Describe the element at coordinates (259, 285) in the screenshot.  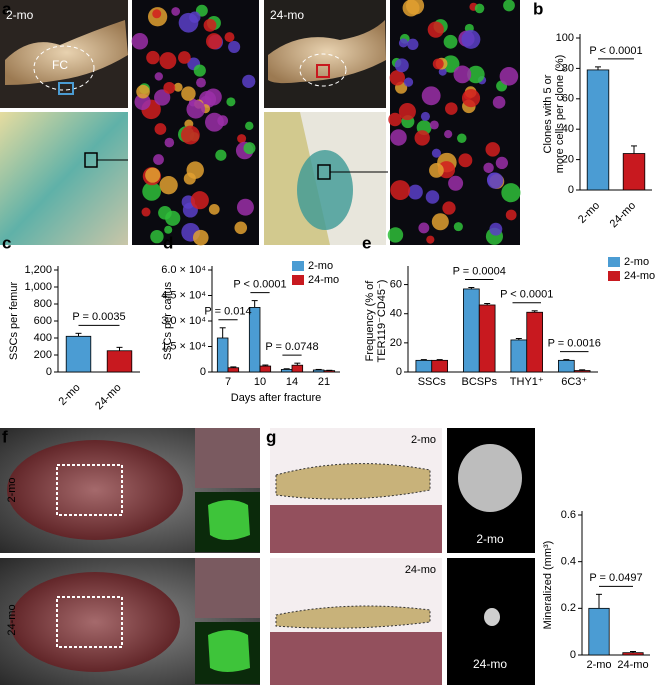
I see `p-value: P < 0.0001` at that location.